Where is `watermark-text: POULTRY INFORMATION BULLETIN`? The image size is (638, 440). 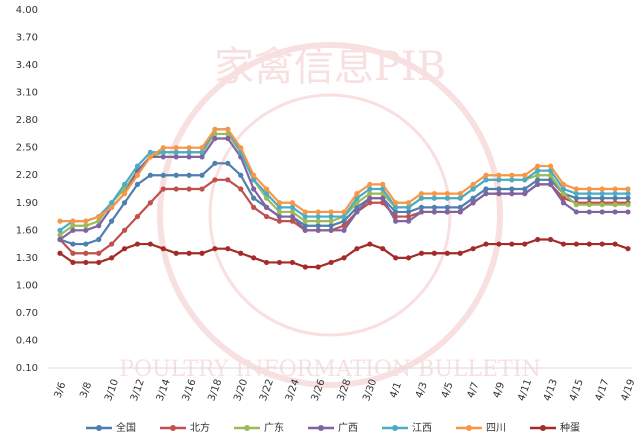
watermark-text: POULTRY INFORMATION BULLETIN is located at coordinates (330, 369).